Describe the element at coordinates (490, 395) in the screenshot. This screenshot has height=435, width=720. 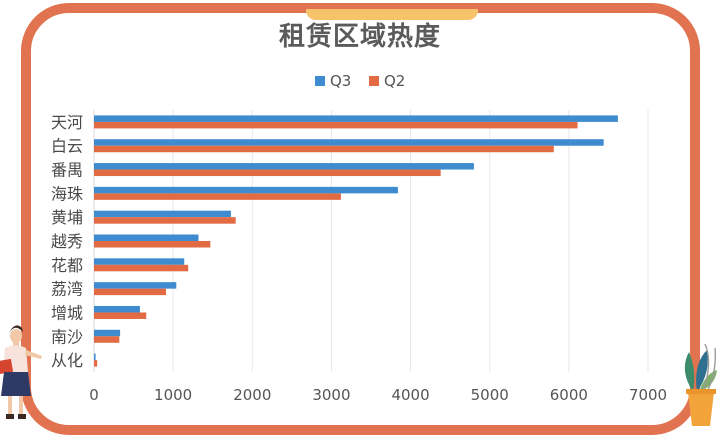
I see `x-tick-label: 5000` at that location.